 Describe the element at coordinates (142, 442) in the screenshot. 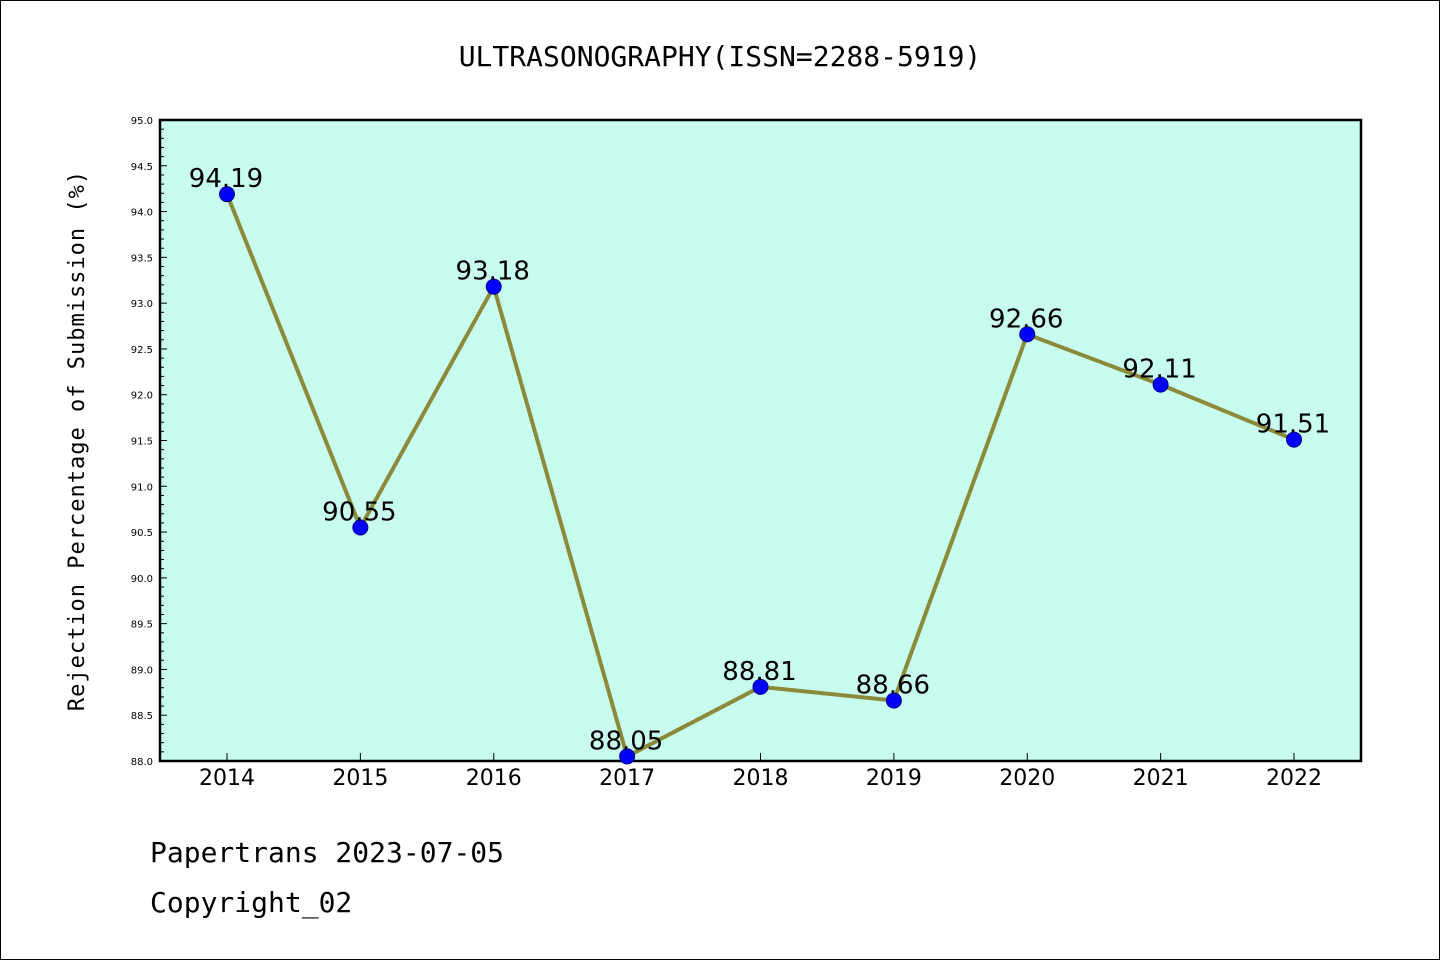

I see `y-tick-label: 91.5` at that location.